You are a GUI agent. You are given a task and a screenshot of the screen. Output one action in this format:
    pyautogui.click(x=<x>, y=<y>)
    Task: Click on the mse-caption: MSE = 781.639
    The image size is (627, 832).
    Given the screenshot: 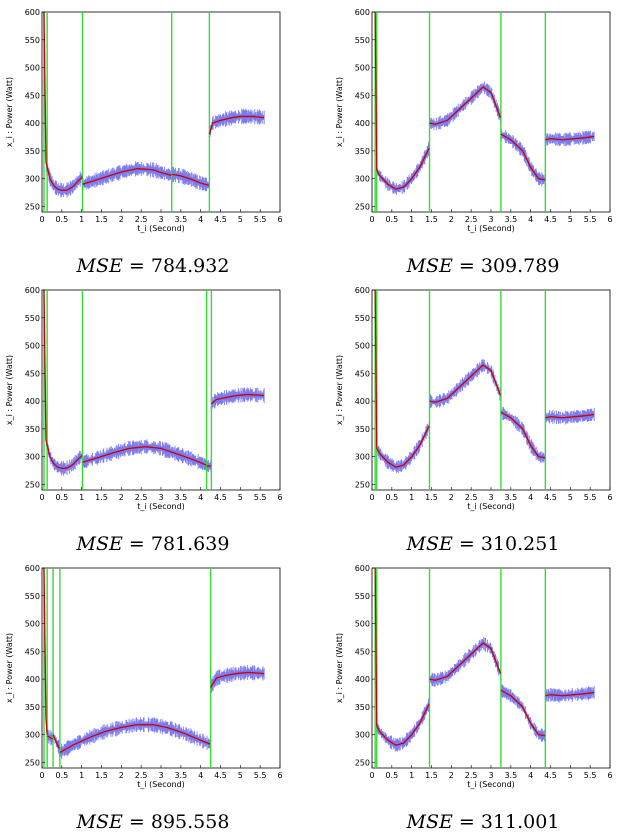 What is the action you would take?
    pyautogui.click(x=153, y=544)
    